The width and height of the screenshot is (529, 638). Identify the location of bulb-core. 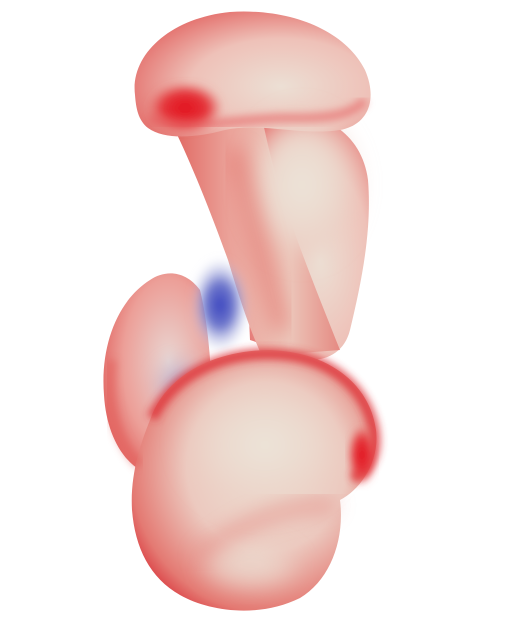
(265, 445).